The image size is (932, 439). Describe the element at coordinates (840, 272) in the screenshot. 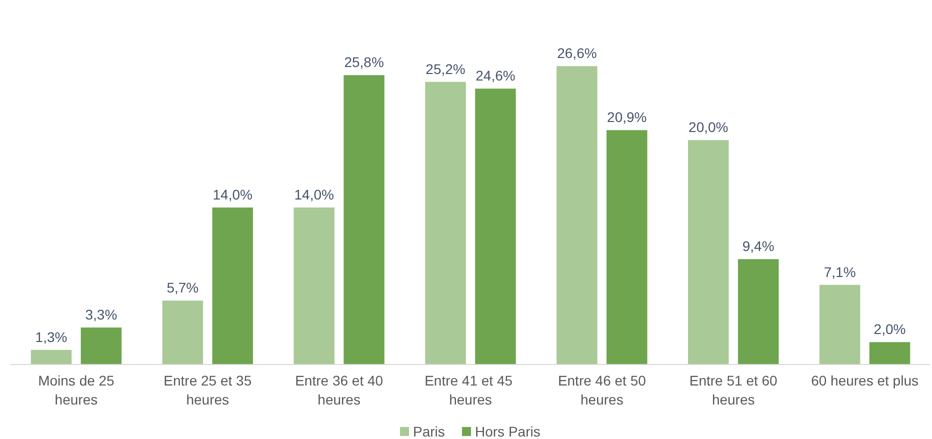

I see `data-label: 7,1%` at that location.